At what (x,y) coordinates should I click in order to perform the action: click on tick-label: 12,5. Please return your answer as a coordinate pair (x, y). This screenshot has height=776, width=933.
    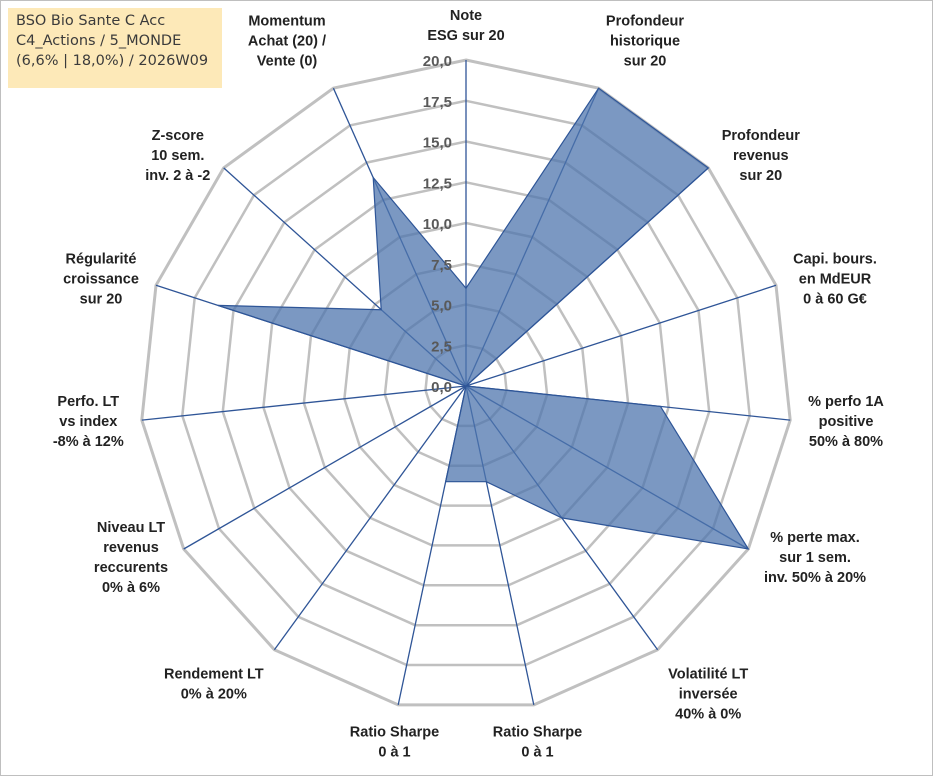
    Looking at the image, I should click on (437, 183).